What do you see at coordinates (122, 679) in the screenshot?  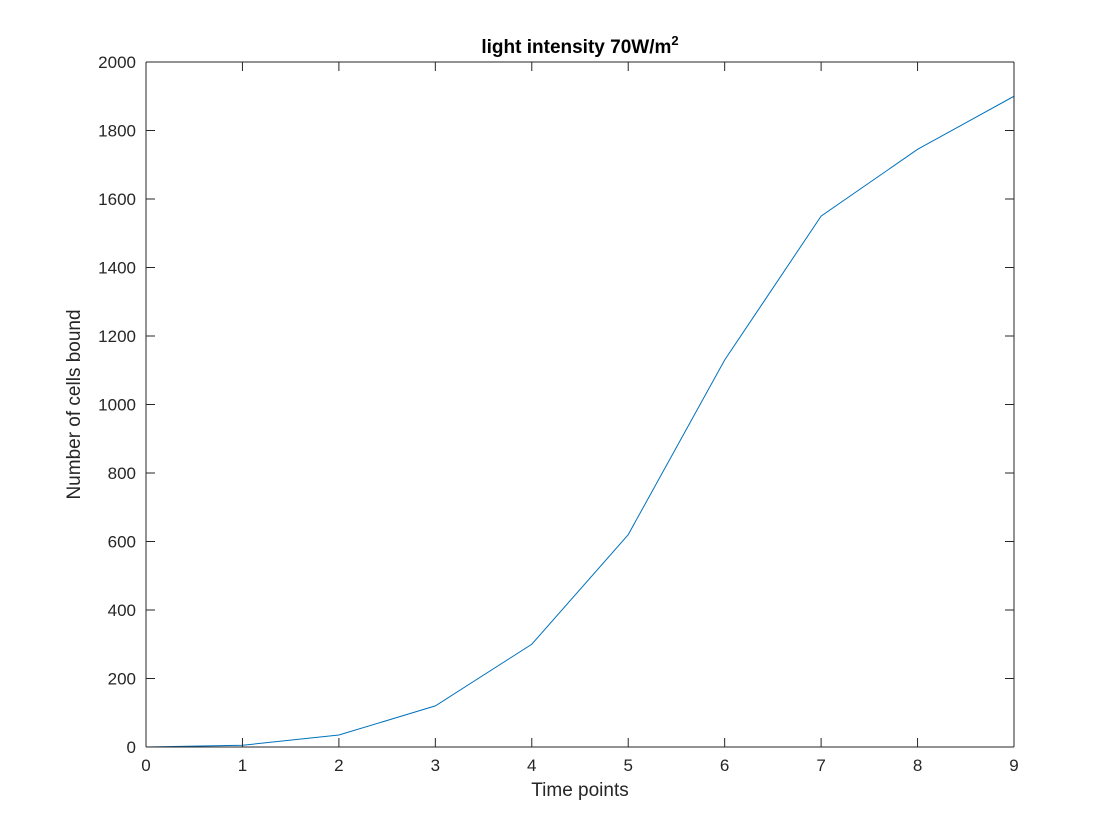 I see `y-tick-label: 200` at bounding box center [122, 679].